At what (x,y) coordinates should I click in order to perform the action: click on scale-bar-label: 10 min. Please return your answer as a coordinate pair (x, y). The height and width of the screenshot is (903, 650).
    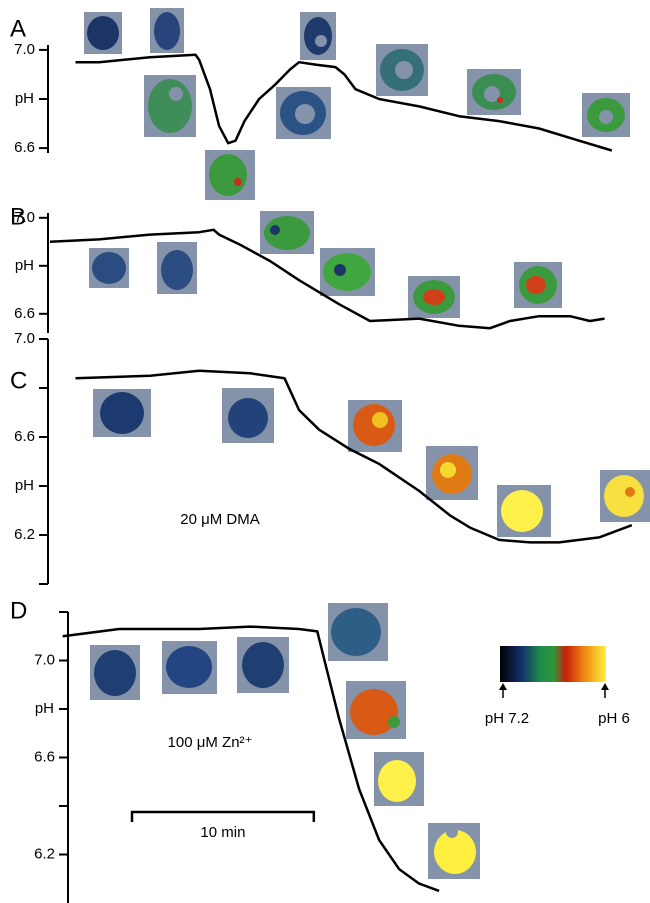
    Looking at the image, I should click on (222, 832).